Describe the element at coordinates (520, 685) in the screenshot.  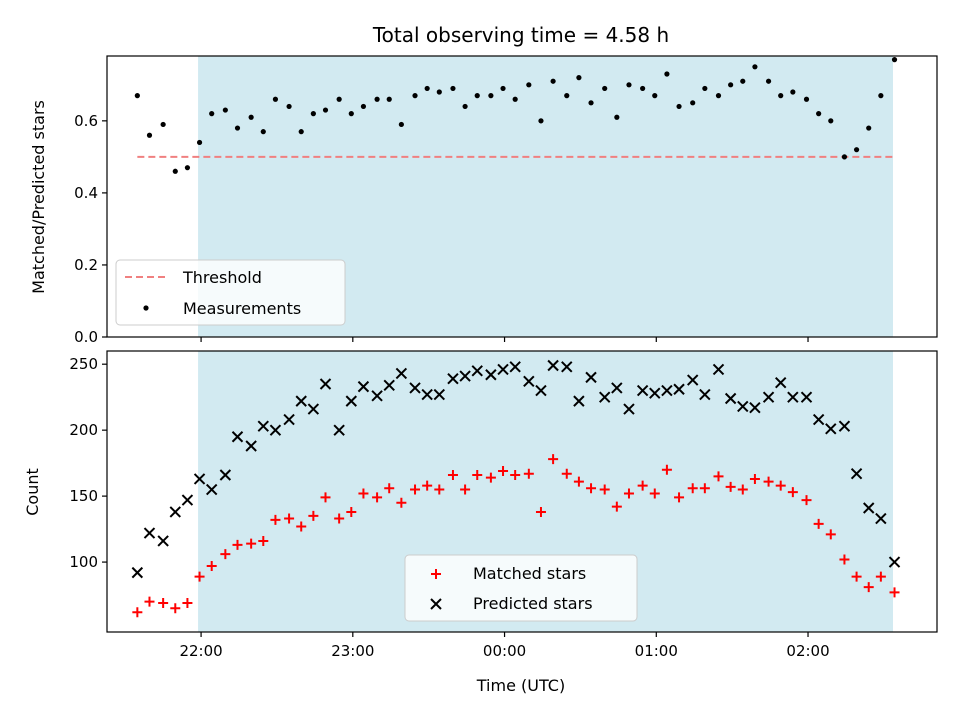
I see `x-axis-label: Time (UTC)` at that location.